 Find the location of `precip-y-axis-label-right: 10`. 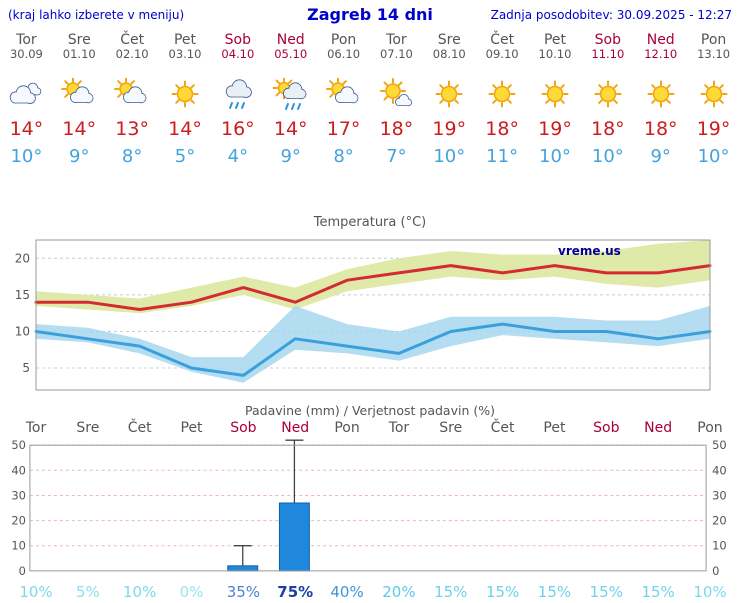

precip-y-axis-label-right: 10 is located at coordinates (719, 546).